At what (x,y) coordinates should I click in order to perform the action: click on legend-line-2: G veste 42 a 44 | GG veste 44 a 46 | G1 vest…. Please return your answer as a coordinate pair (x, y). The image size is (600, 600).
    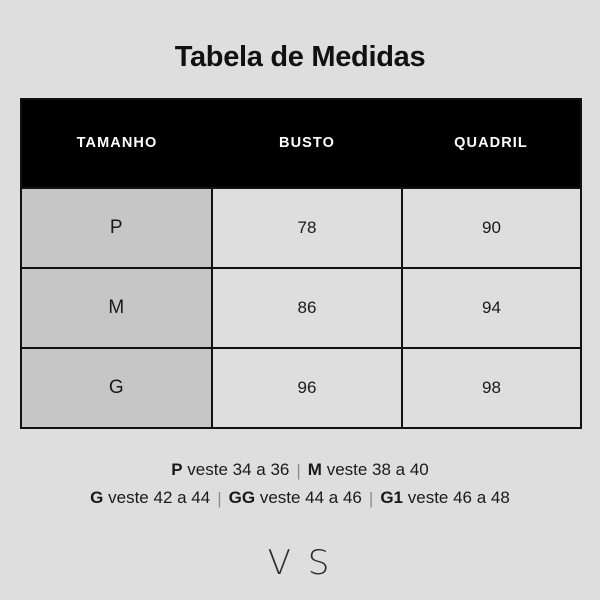
    Looking at the image, I should click on (300, 498).